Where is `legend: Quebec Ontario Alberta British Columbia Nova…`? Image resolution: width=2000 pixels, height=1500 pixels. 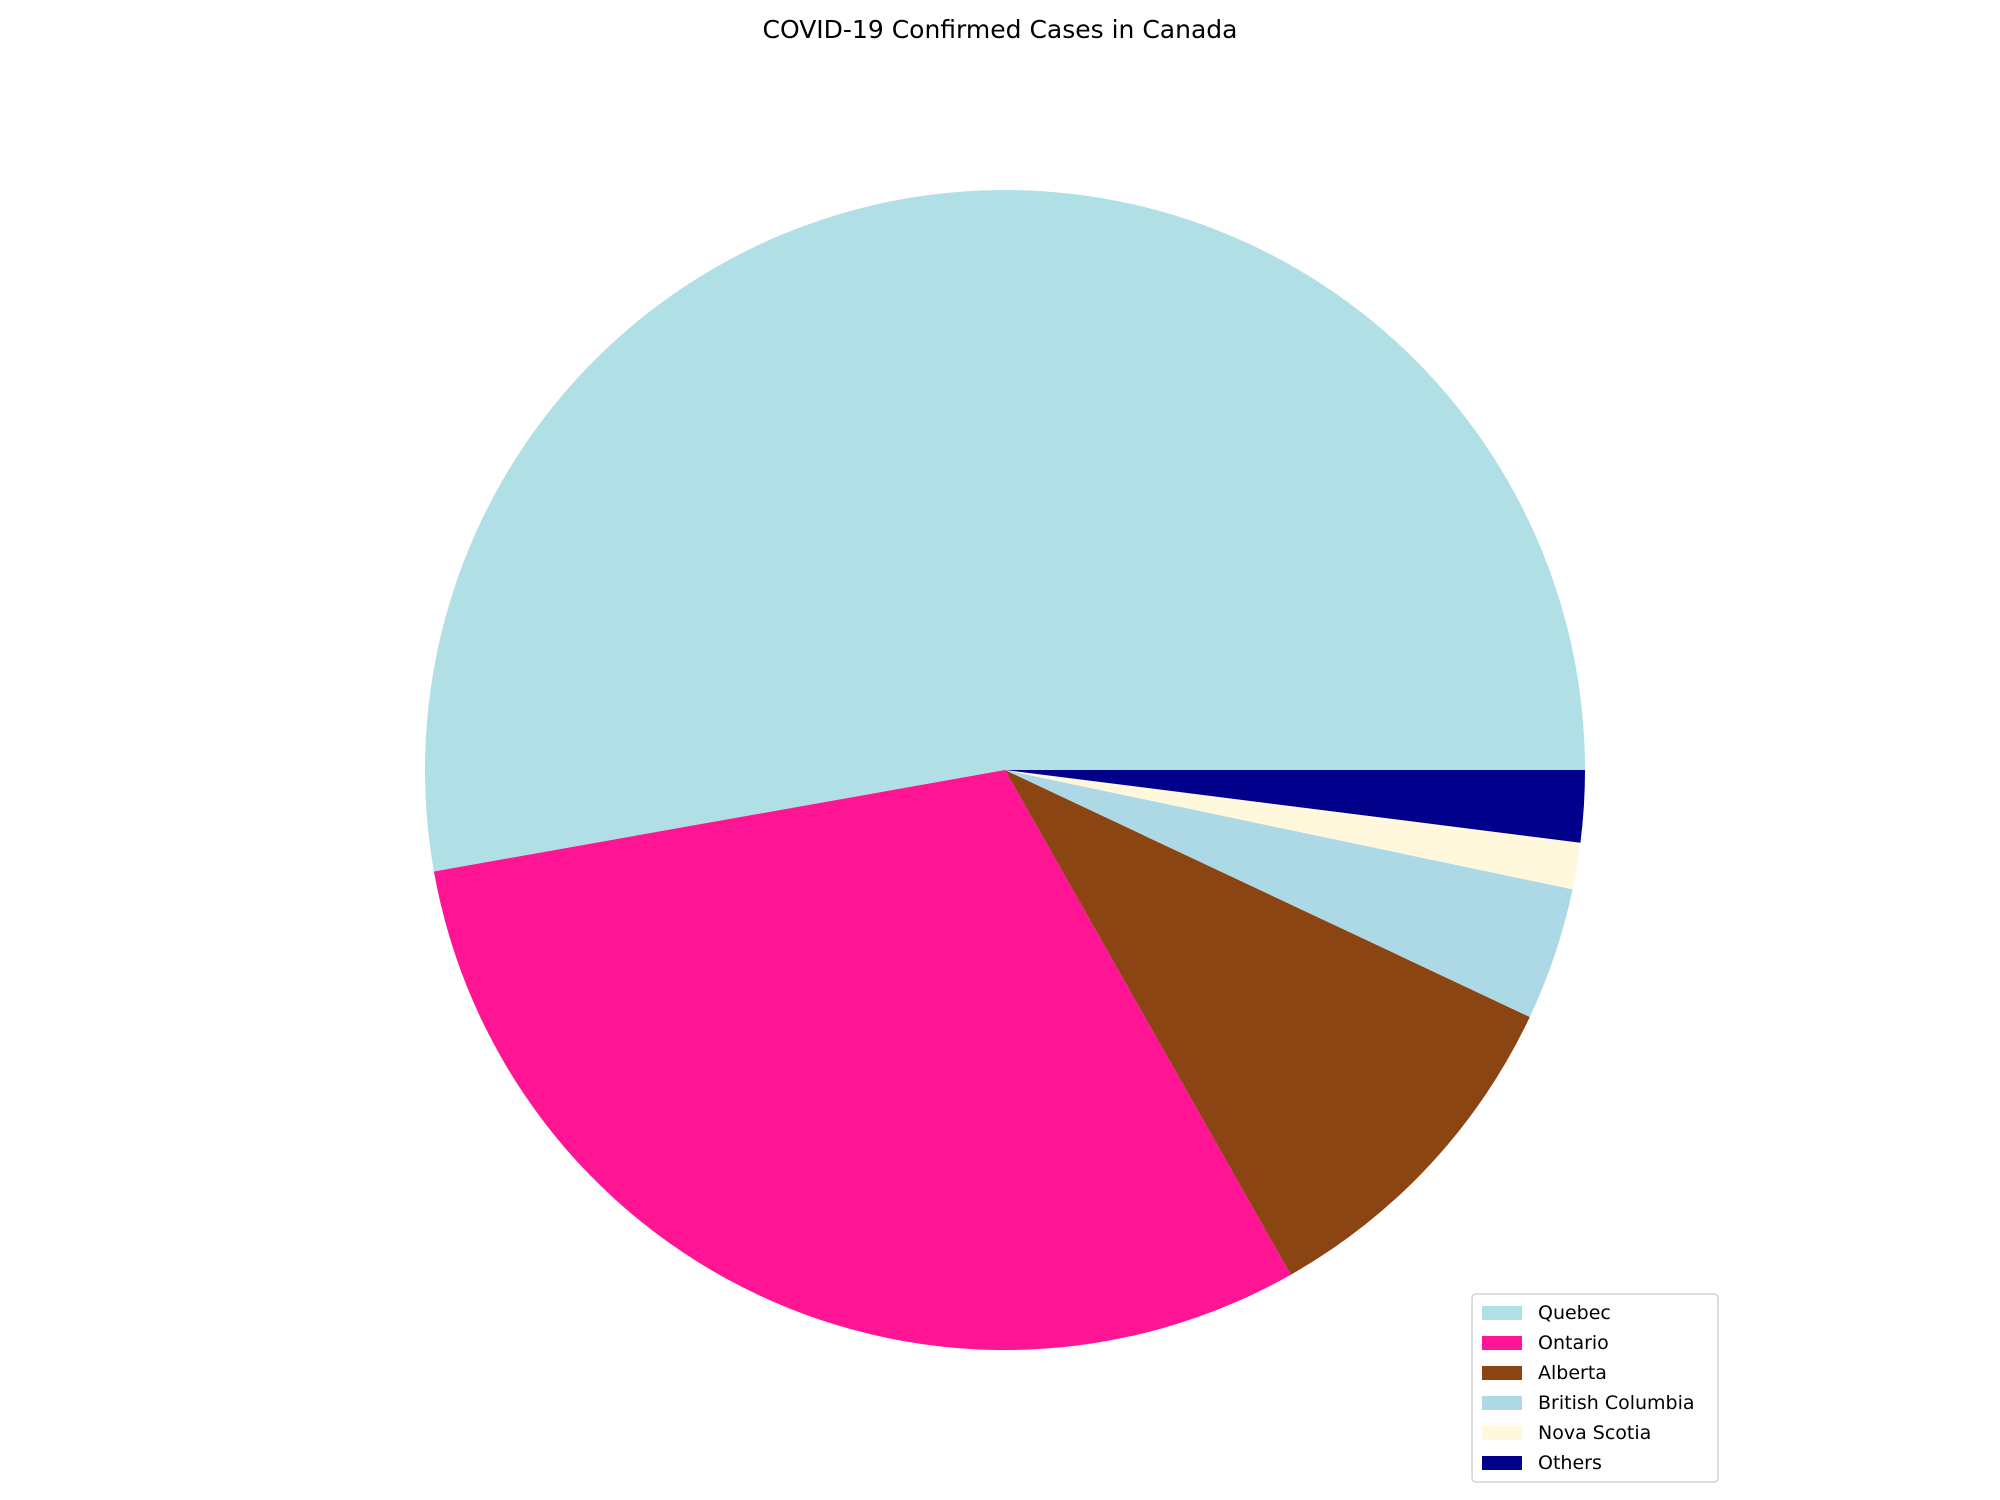
legend: Quebec Ontario Alberta British Columbia Nova… is located at coordinates (1595, 1388).